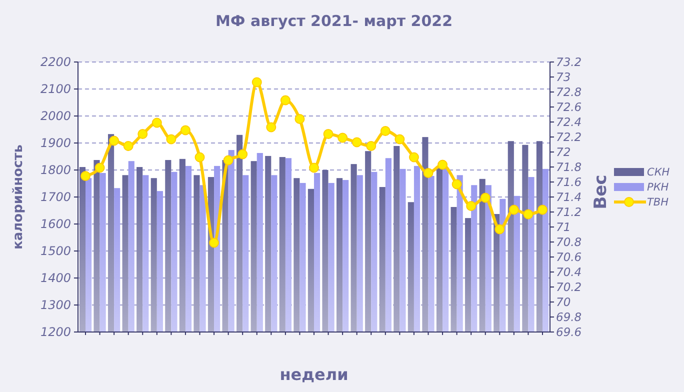 This screenshot has height=392, width=684. What do you see at coordinates (56, 62) in the screenshot?
I see `y-tick-label: 2200` at bounding box center [56, 62].